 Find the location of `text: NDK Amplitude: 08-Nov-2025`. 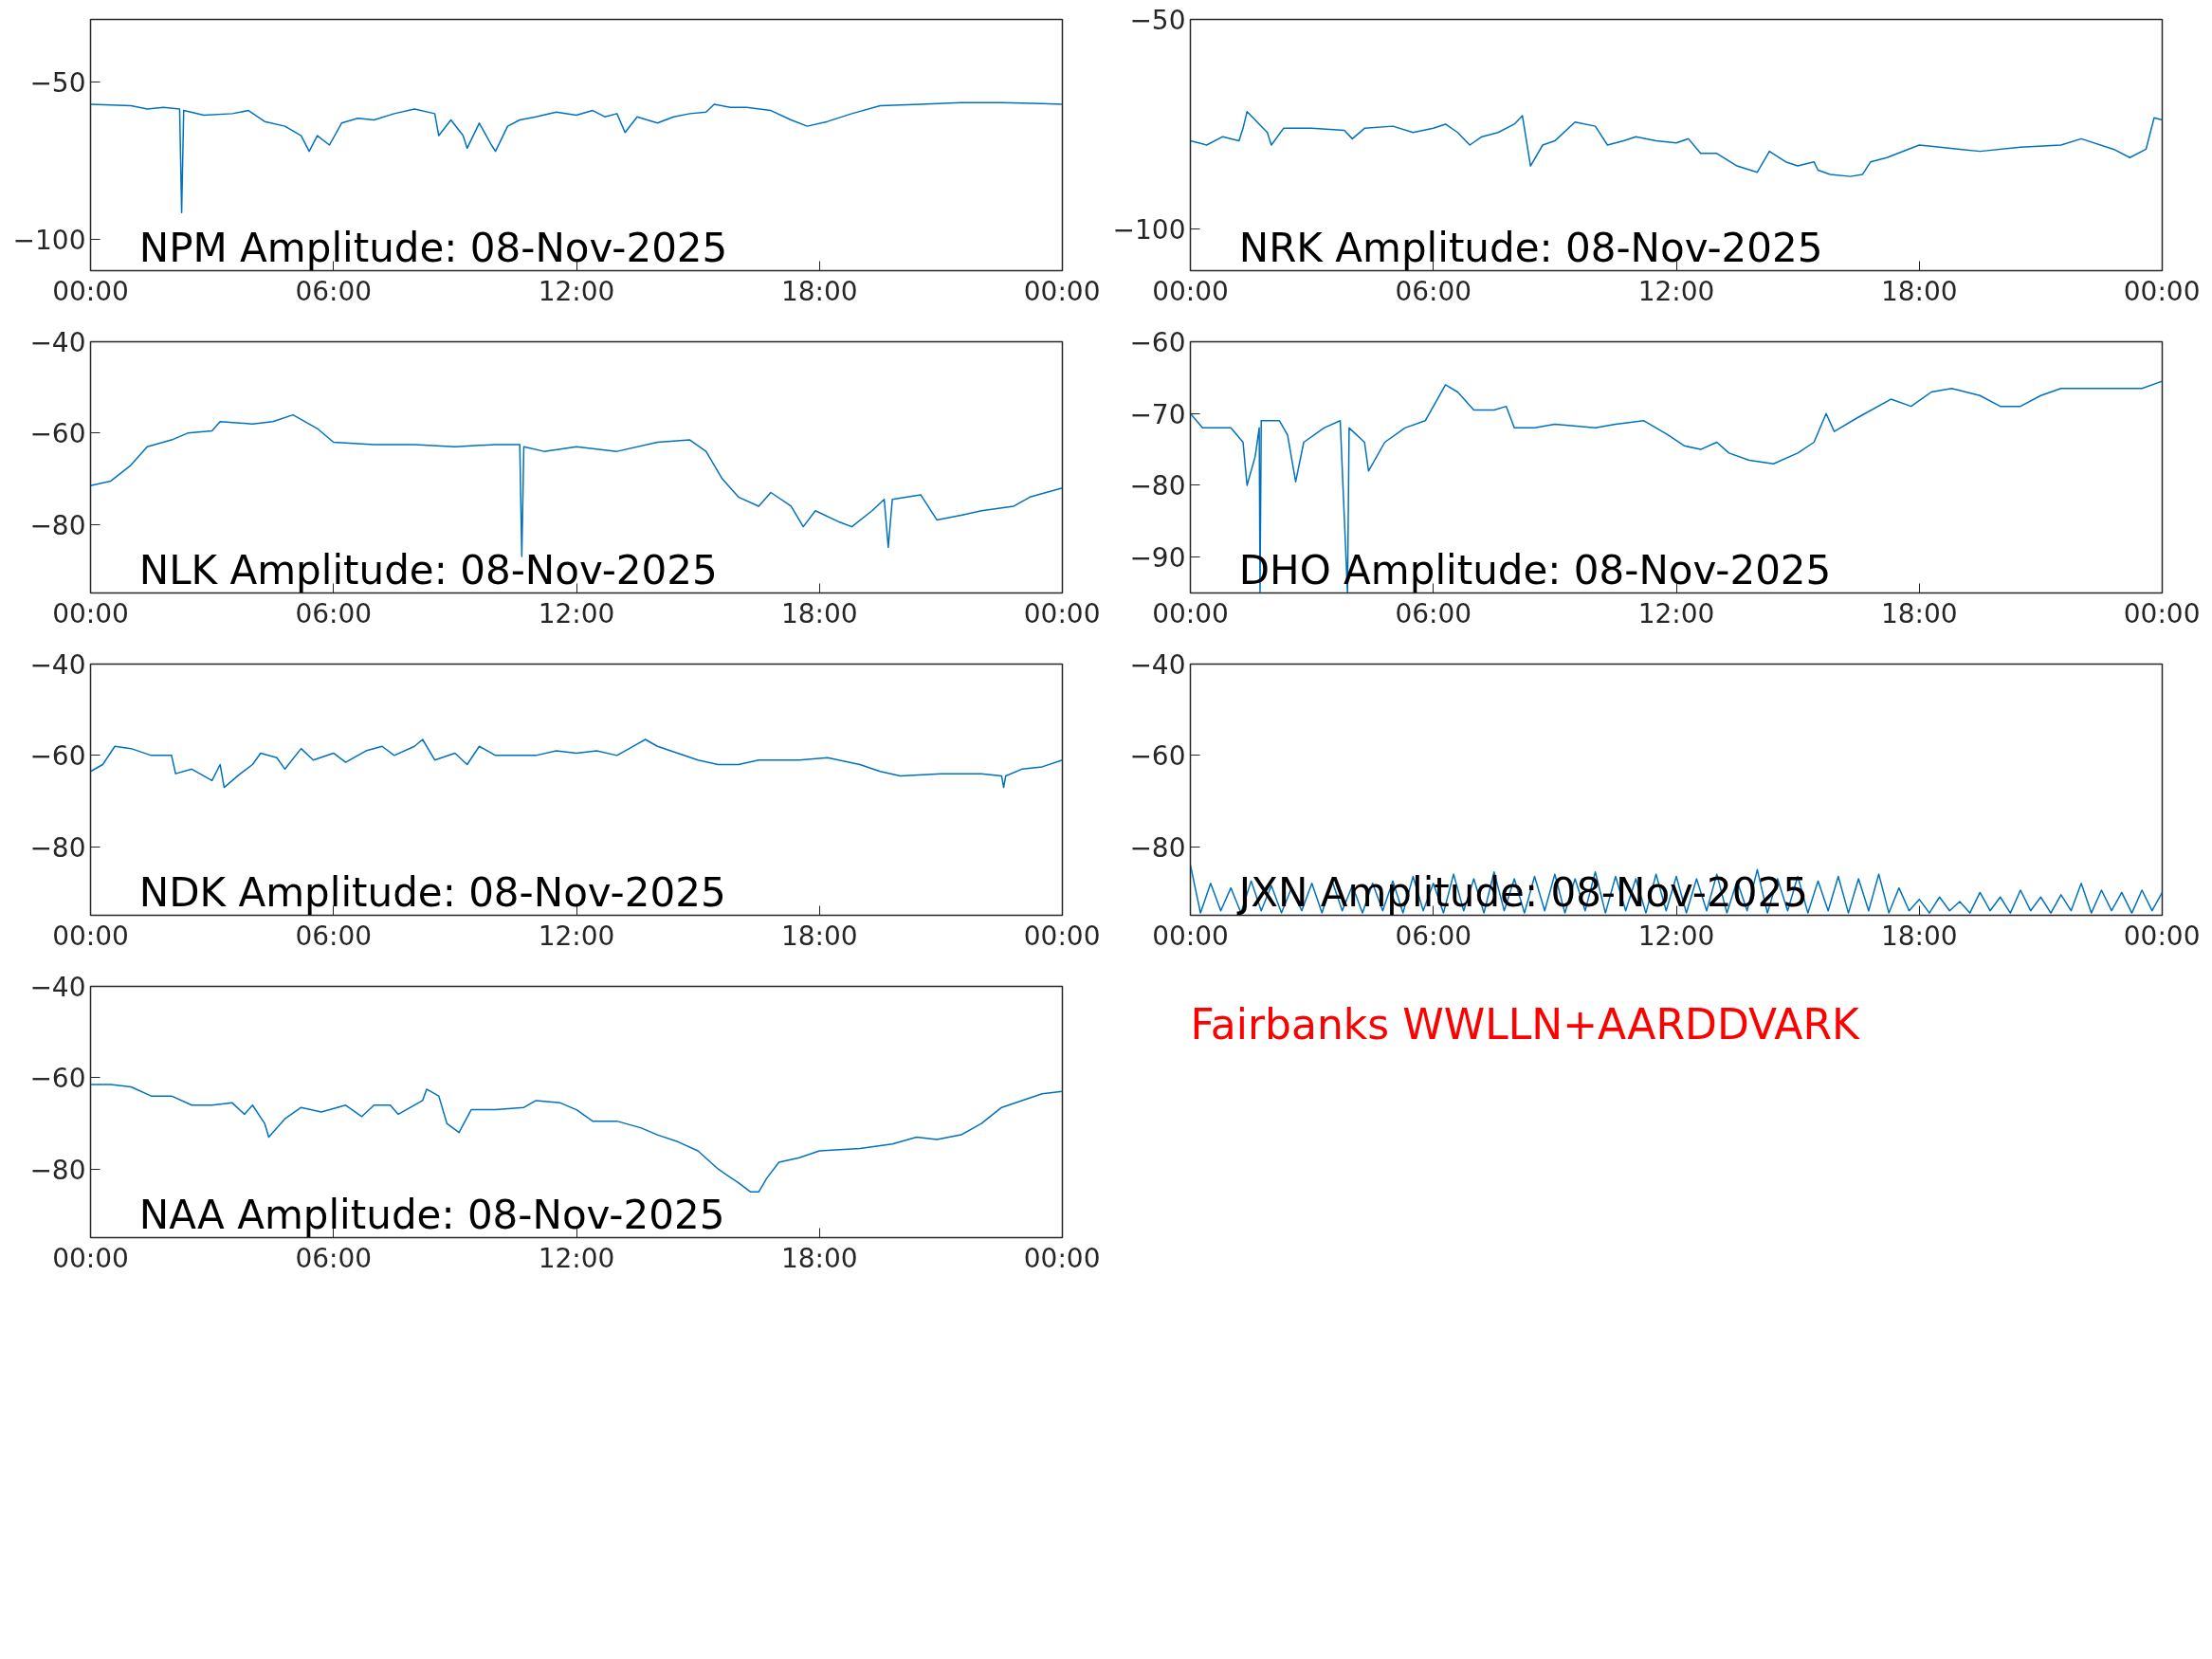

text: NDK Amplitude: 08-Nov-2025 is located at coordinates (432, 892).